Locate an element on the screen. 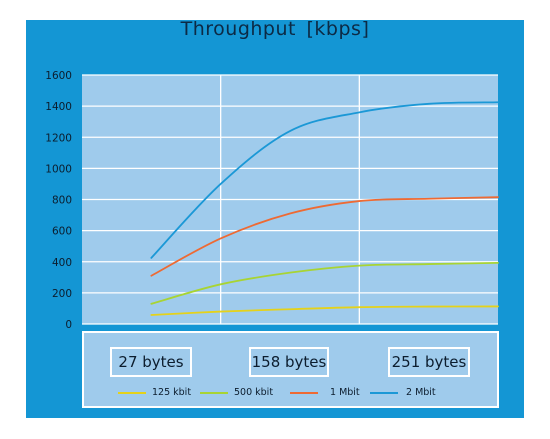 The width and height of the screenshot is (550, 439). category-label-158-bytes: 158 bytes is located at coordinates (289, 362).